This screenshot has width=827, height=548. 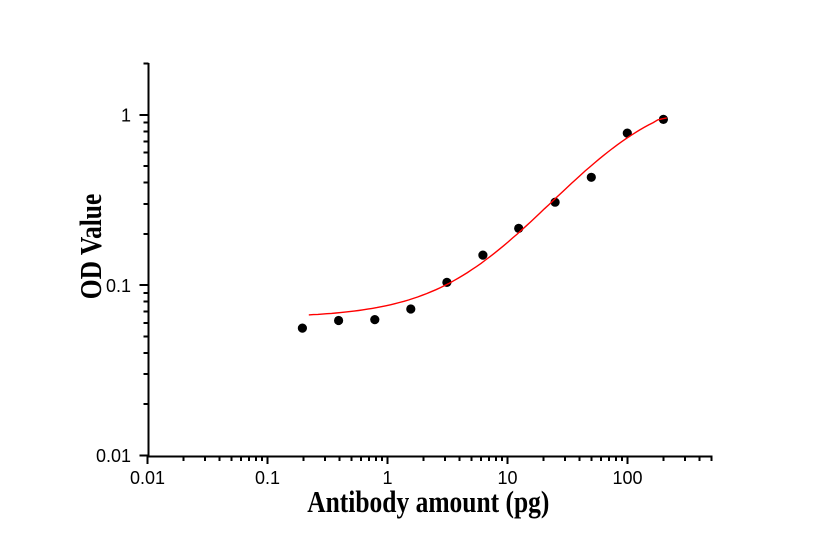 What do you see at coordinates (627, 478) in the screenshot?
I see `svg-text: 100` at bounding box center [627, 478].